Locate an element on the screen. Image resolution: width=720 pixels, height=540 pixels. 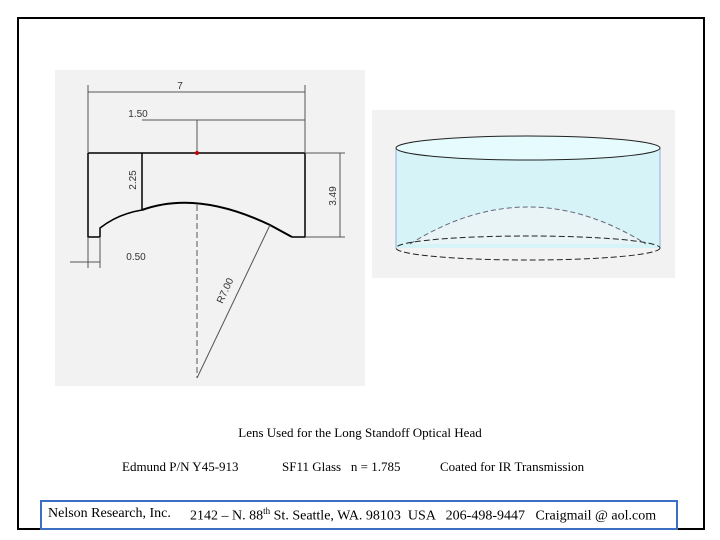
spec: Coated for IR Transmission is located at coordinates (512, 466).